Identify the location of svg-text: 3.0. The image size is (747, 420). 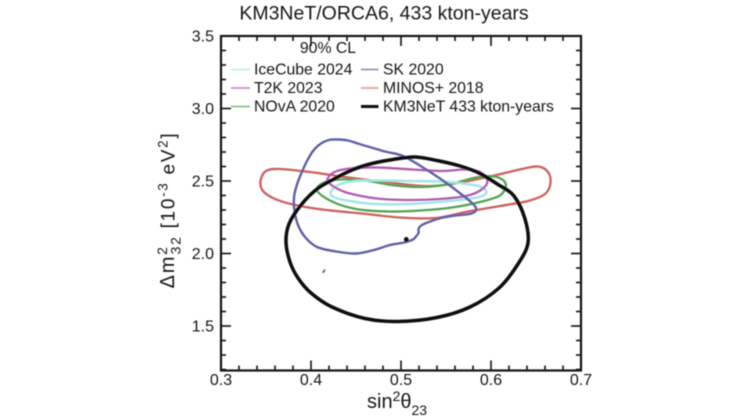
(203, 109).